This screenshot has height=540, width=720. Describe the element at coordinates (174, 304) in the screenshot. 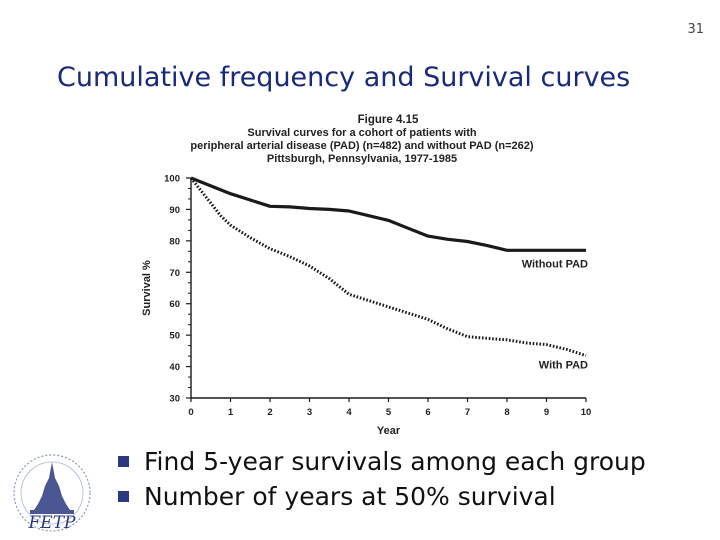

I see `y-tick-label: 60` at that location.